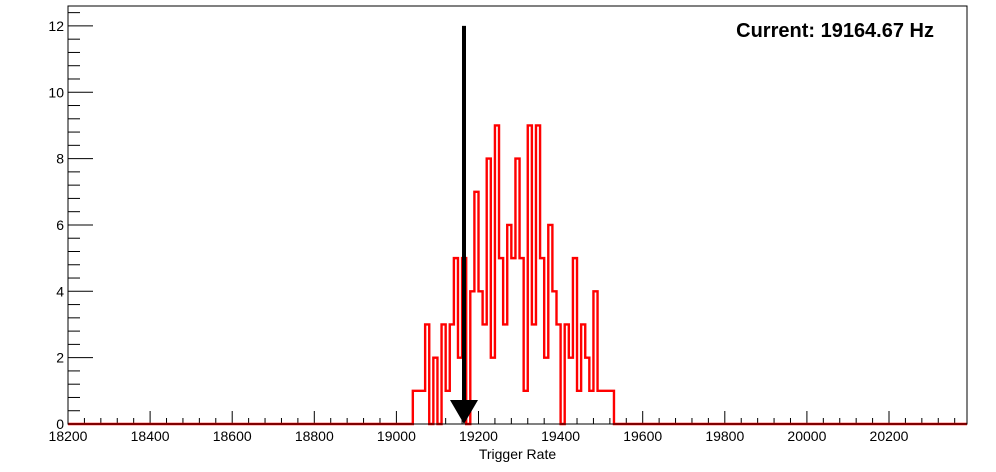  I want to click on x-tick-label: 20000, so click(806, 436).